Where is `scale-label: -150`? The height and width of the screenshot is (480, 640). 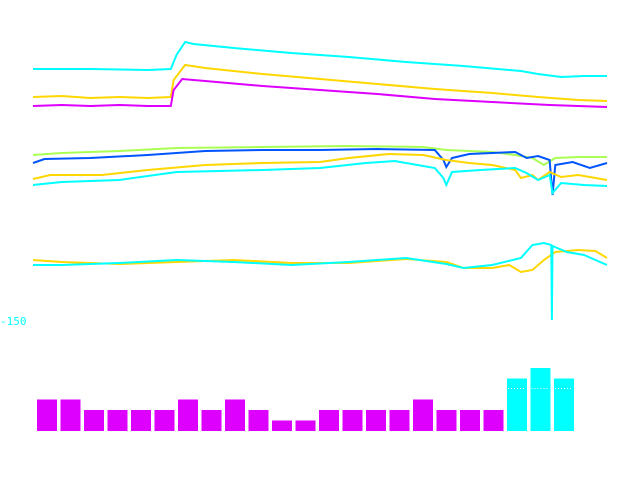
scale-label: -150 is located at coordinates (13, 321).